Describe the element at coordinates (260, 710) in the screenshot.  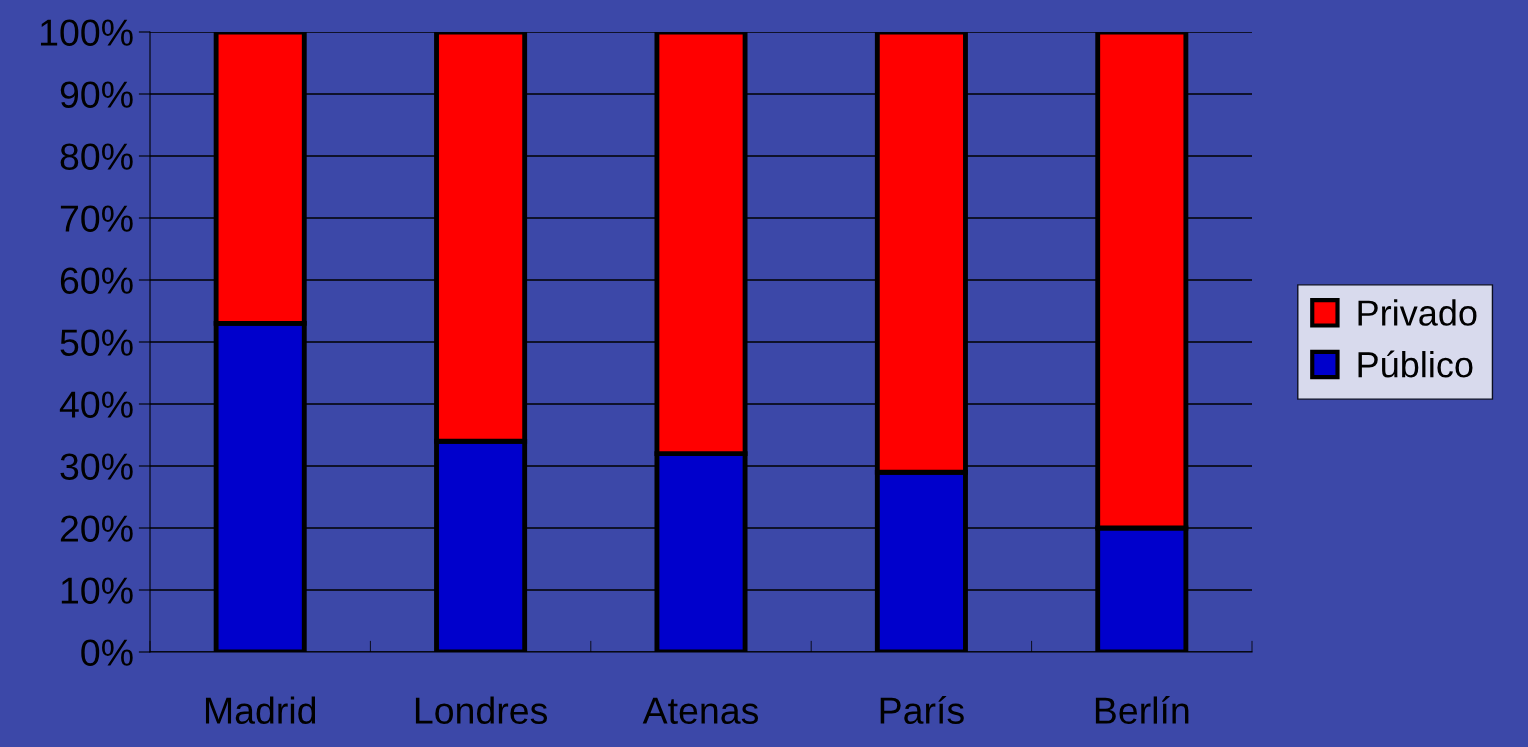
I see `x-tick-label: Madrid` at that location.